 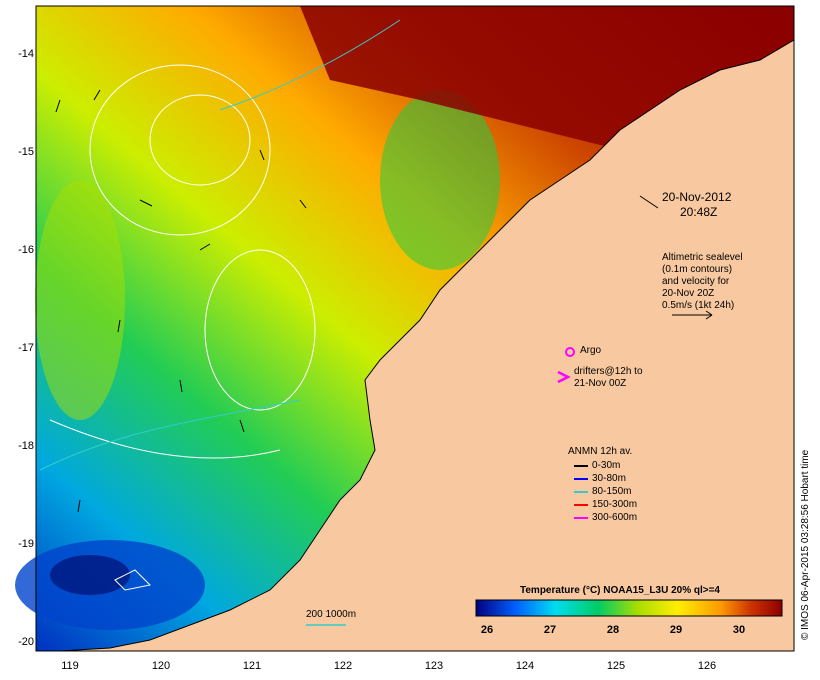 I want to click on anmn-legend-item: 300-600m, so click(x=615, y=517).